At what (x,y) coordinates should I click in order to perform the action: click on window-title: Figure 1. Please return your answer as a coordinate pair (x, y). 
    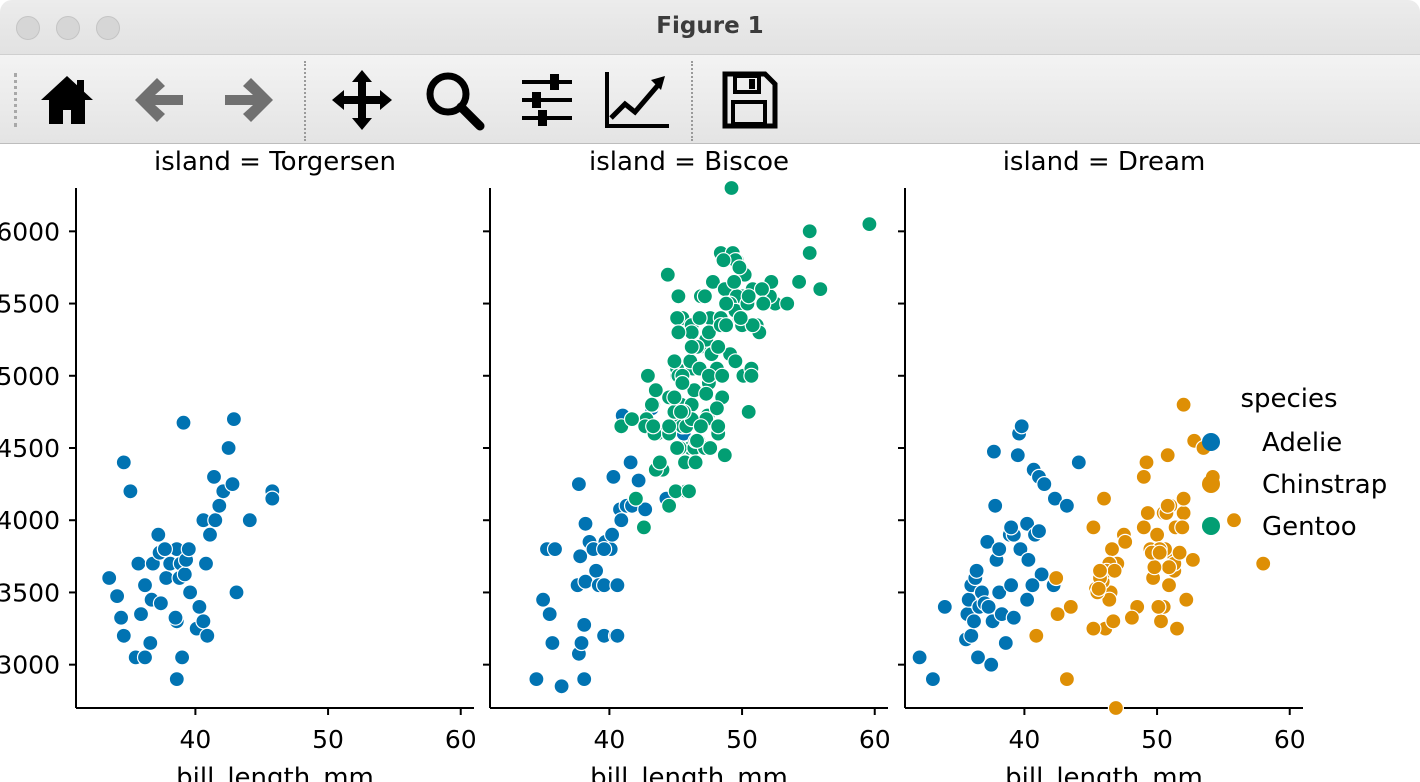
    Looking at the image, I should click on (710, 26).